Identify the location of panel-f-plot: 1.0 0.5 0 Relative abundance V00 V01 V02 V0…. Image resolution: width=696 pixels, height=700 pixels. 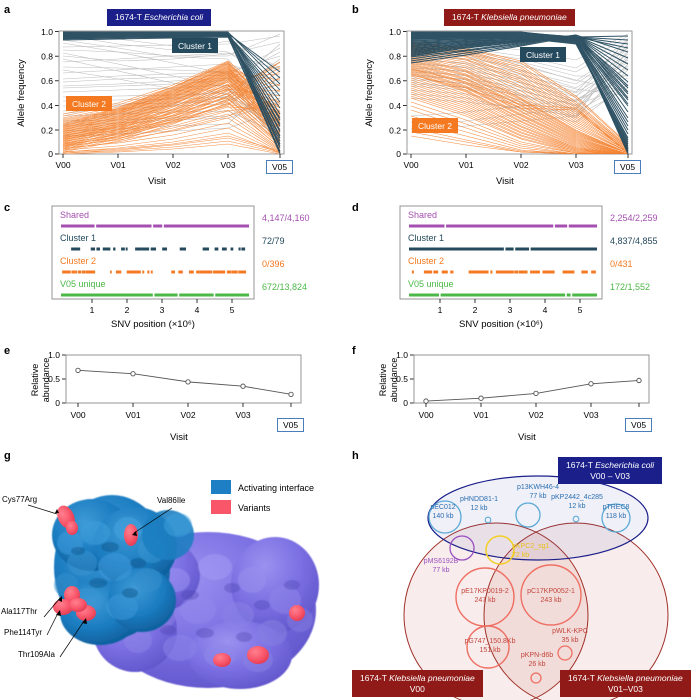
(522, 394).